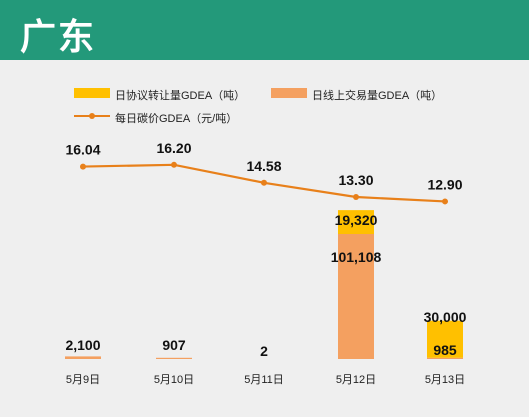  Describe the element at coordinates (445, 350) in the screenshot. I see `data-label-online-5: 985` at that location.